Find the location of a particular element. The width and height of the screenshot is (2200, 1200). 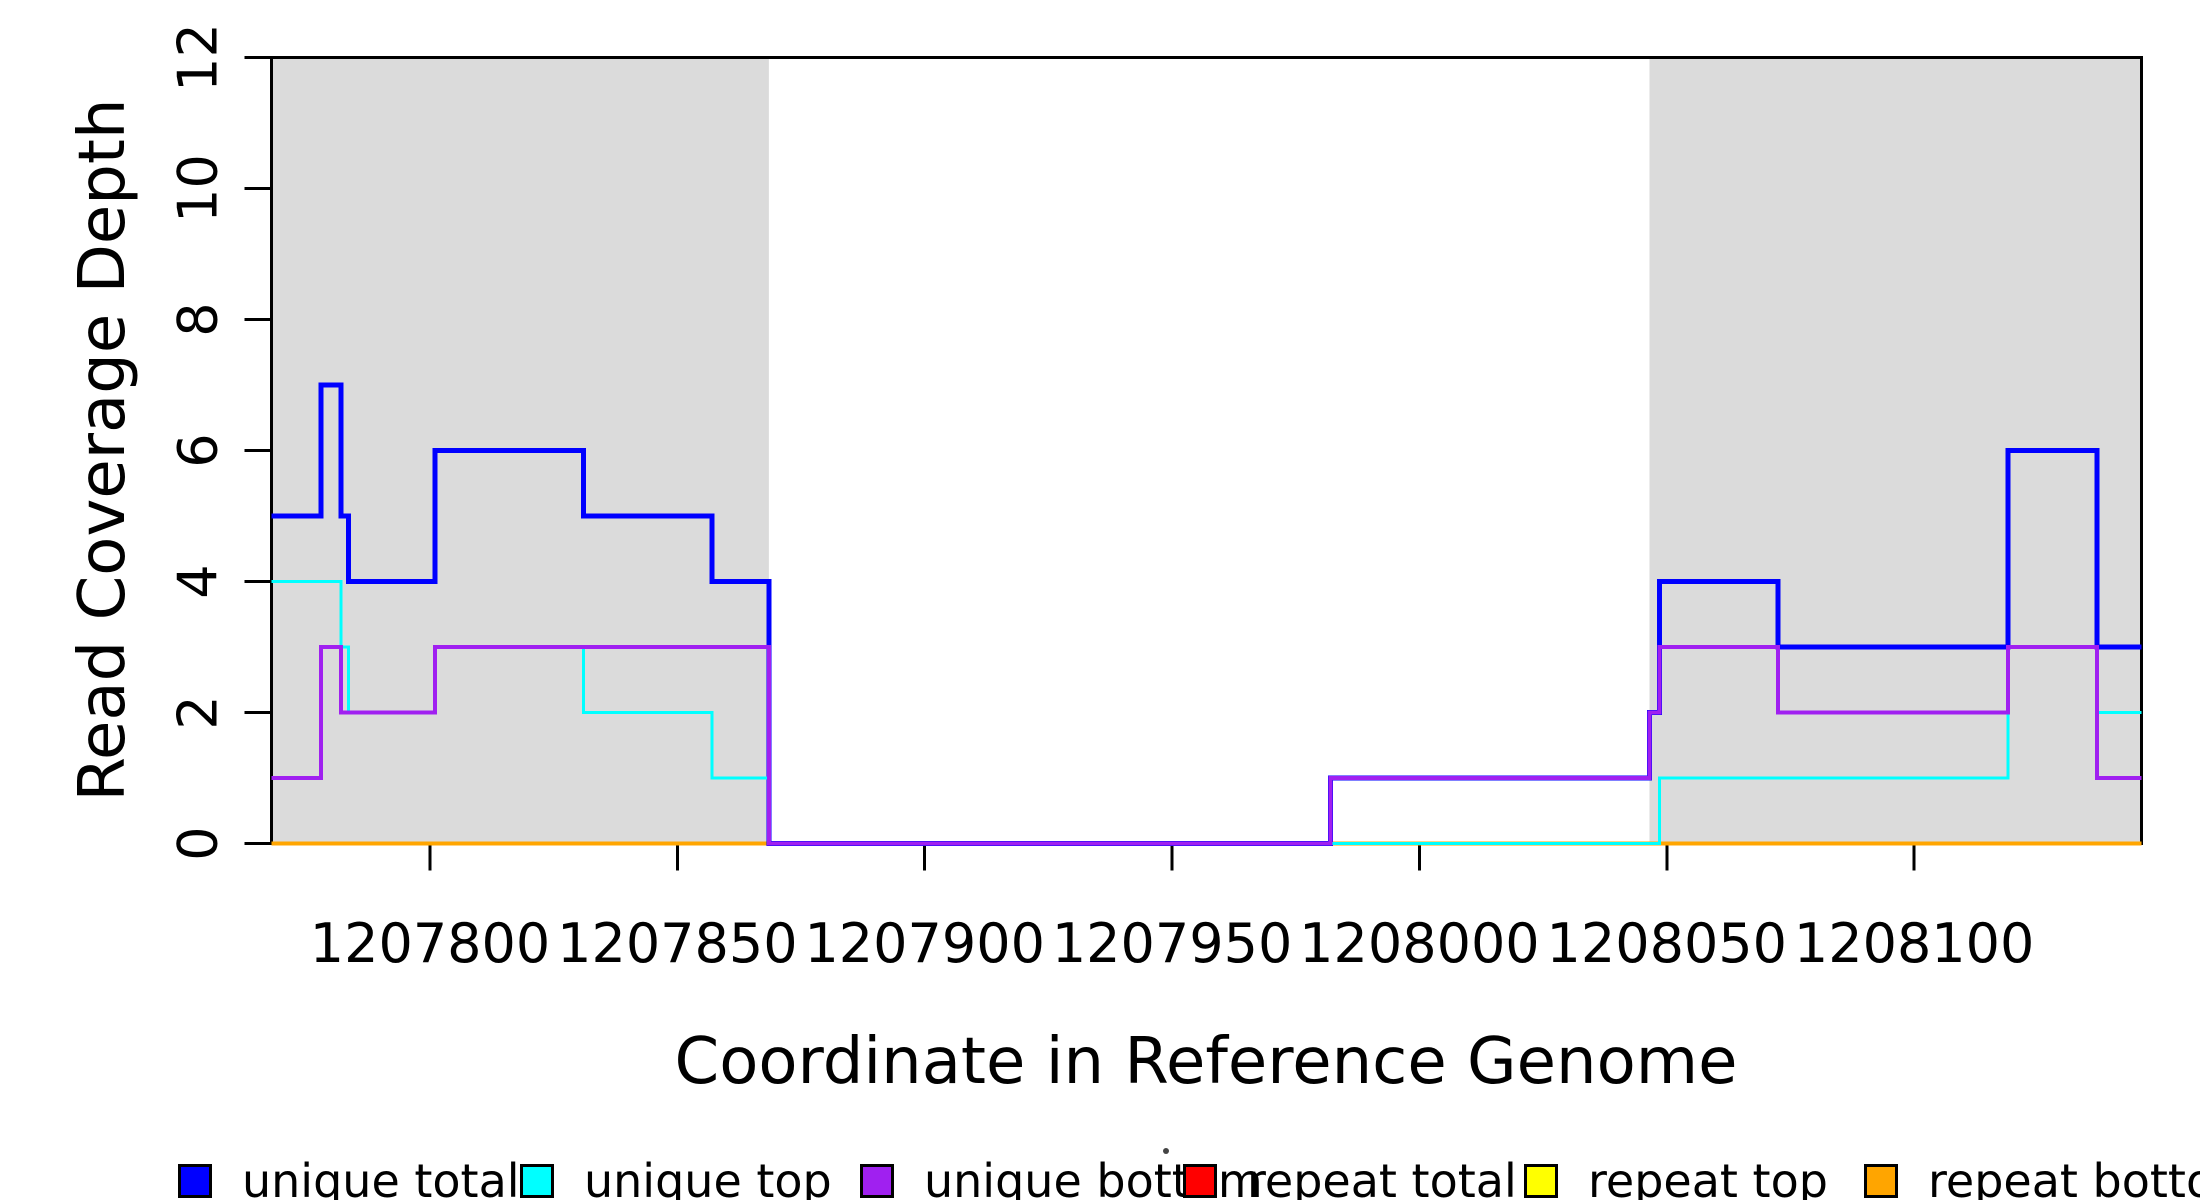

x-tick-label: 1208050 is located at coordinates (1667, 943).